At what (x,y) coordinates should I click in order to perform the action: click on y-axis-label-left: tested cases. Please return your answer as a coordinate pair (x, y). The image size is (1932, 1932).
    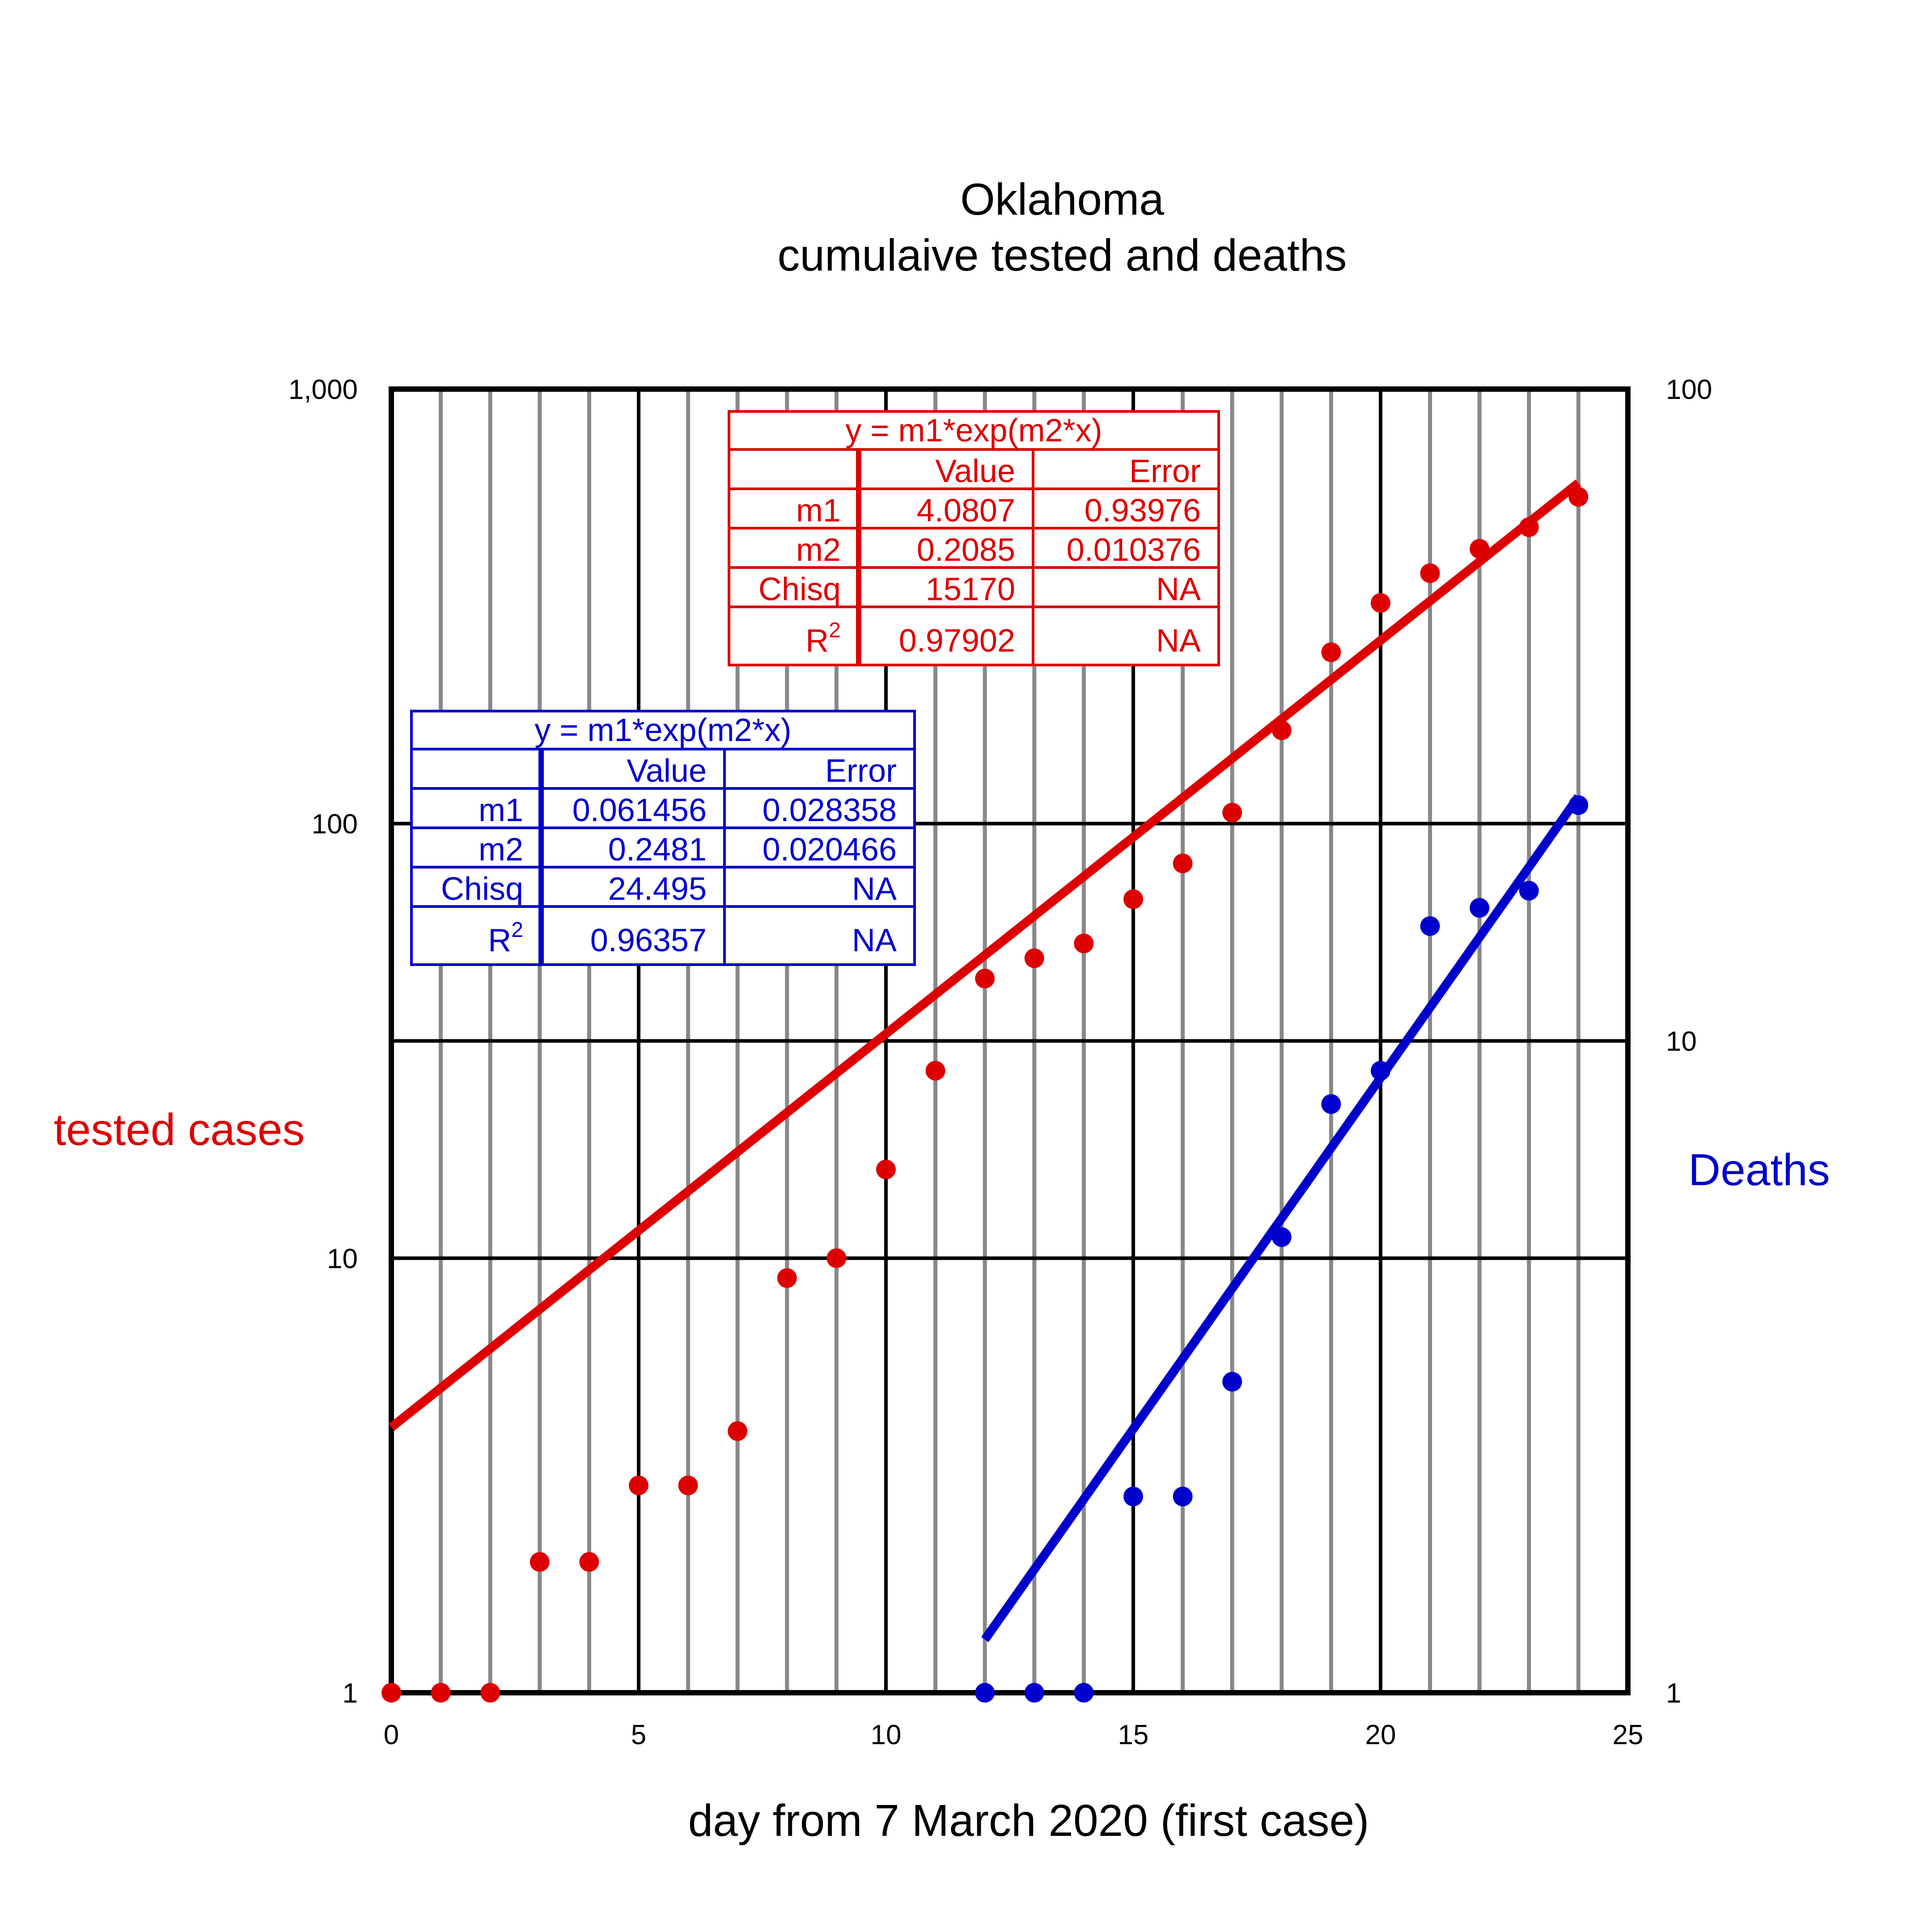
    Looking at the image, I should click on (179, 1130).